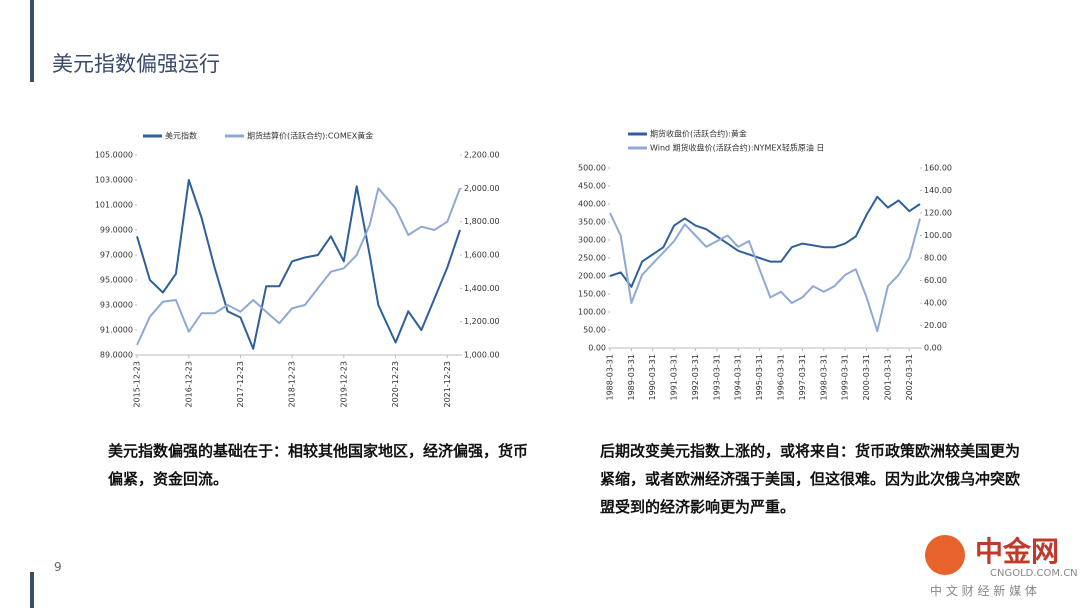 The image size is (1080, 608). I want to click on legend-label: 期货收盘价(活跃合约):黄金, so click(698, 134).